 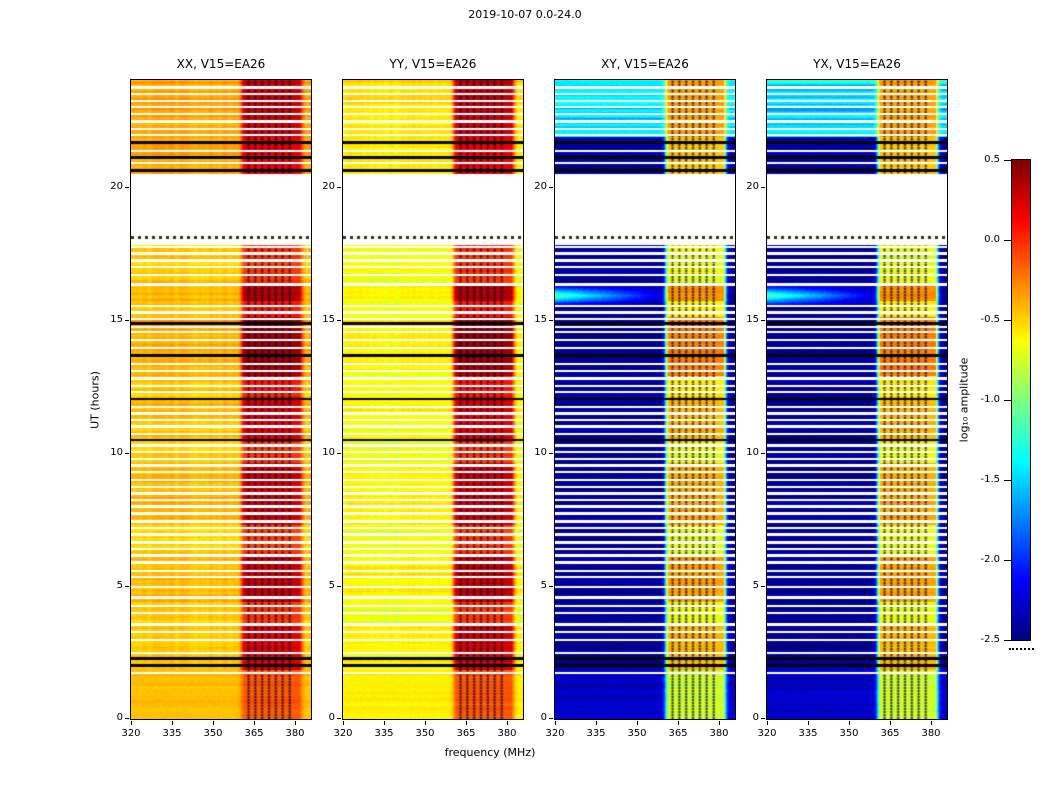 What do you see at coordinates (990, 479) in the screenshot?
I see `colorbar-tick-label: -1.5` at bounding box center [990, 479].